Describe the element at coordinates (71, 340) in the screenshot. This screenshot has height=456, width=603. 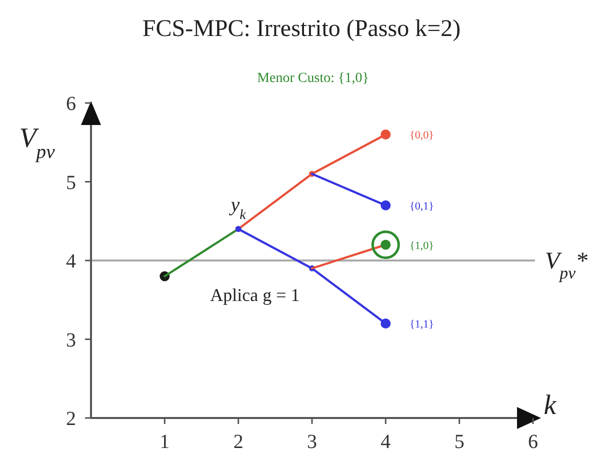
I see `y-tick-label: 3` at that location.